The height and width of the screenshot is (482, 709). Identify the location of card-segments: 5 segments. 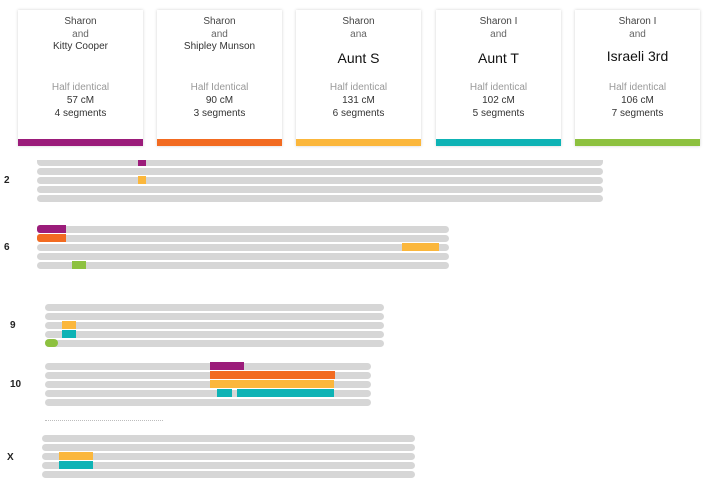
(498, 113).